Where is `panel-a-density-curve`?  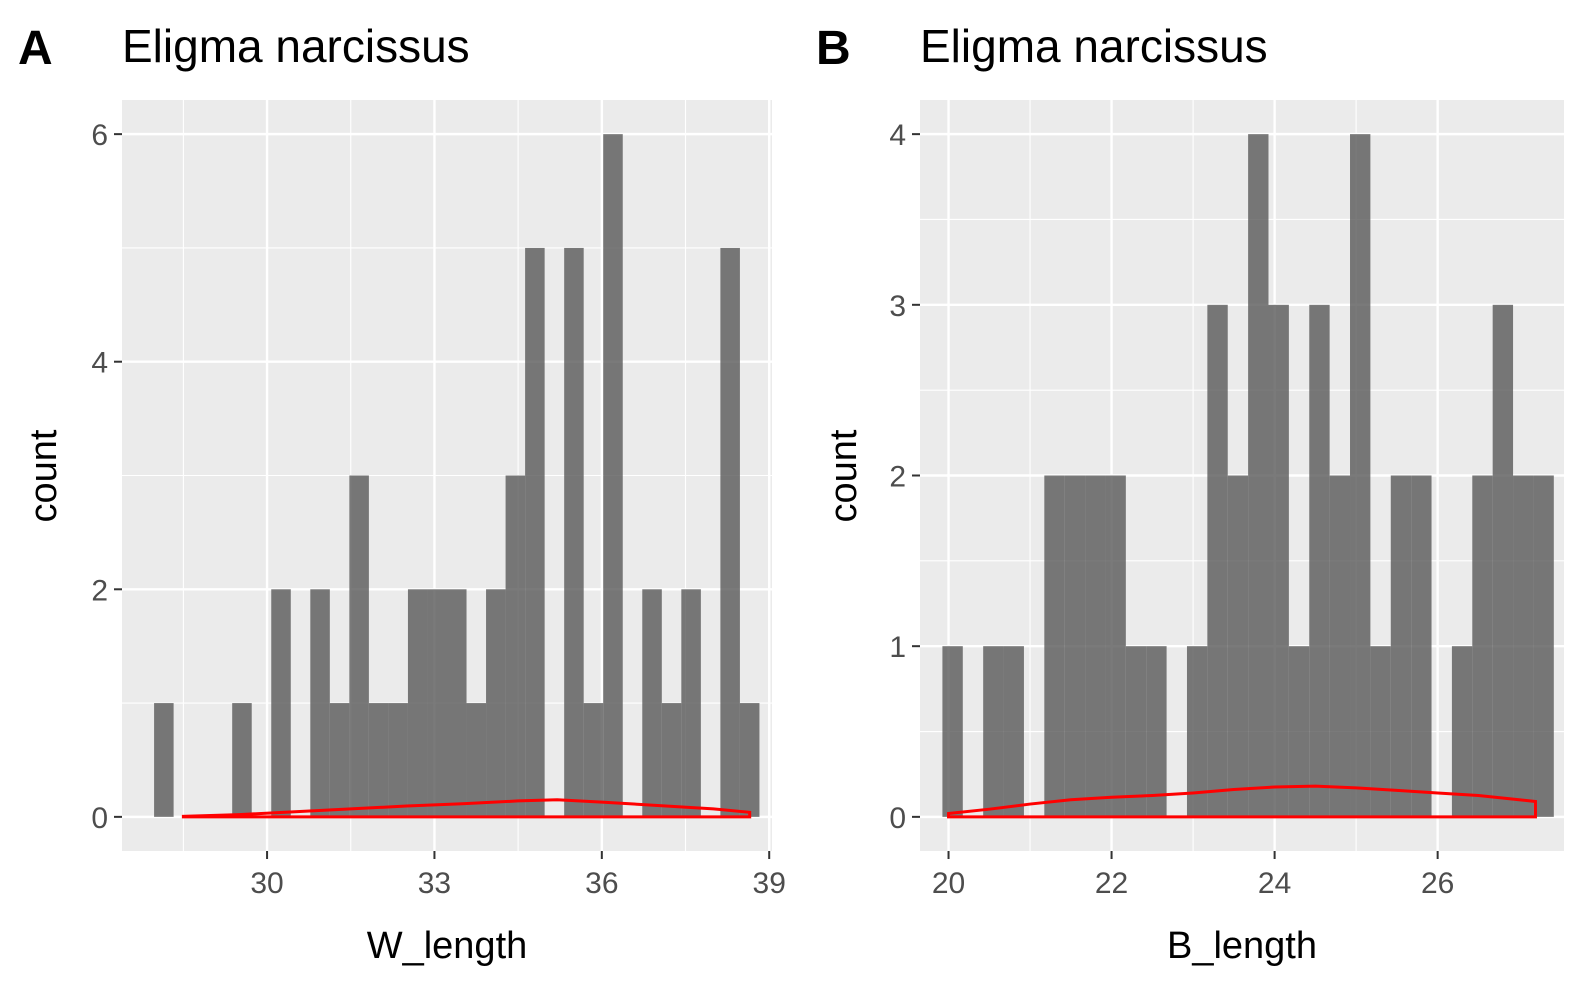 panel-a-density-curve is located at coordinates (466, 808).